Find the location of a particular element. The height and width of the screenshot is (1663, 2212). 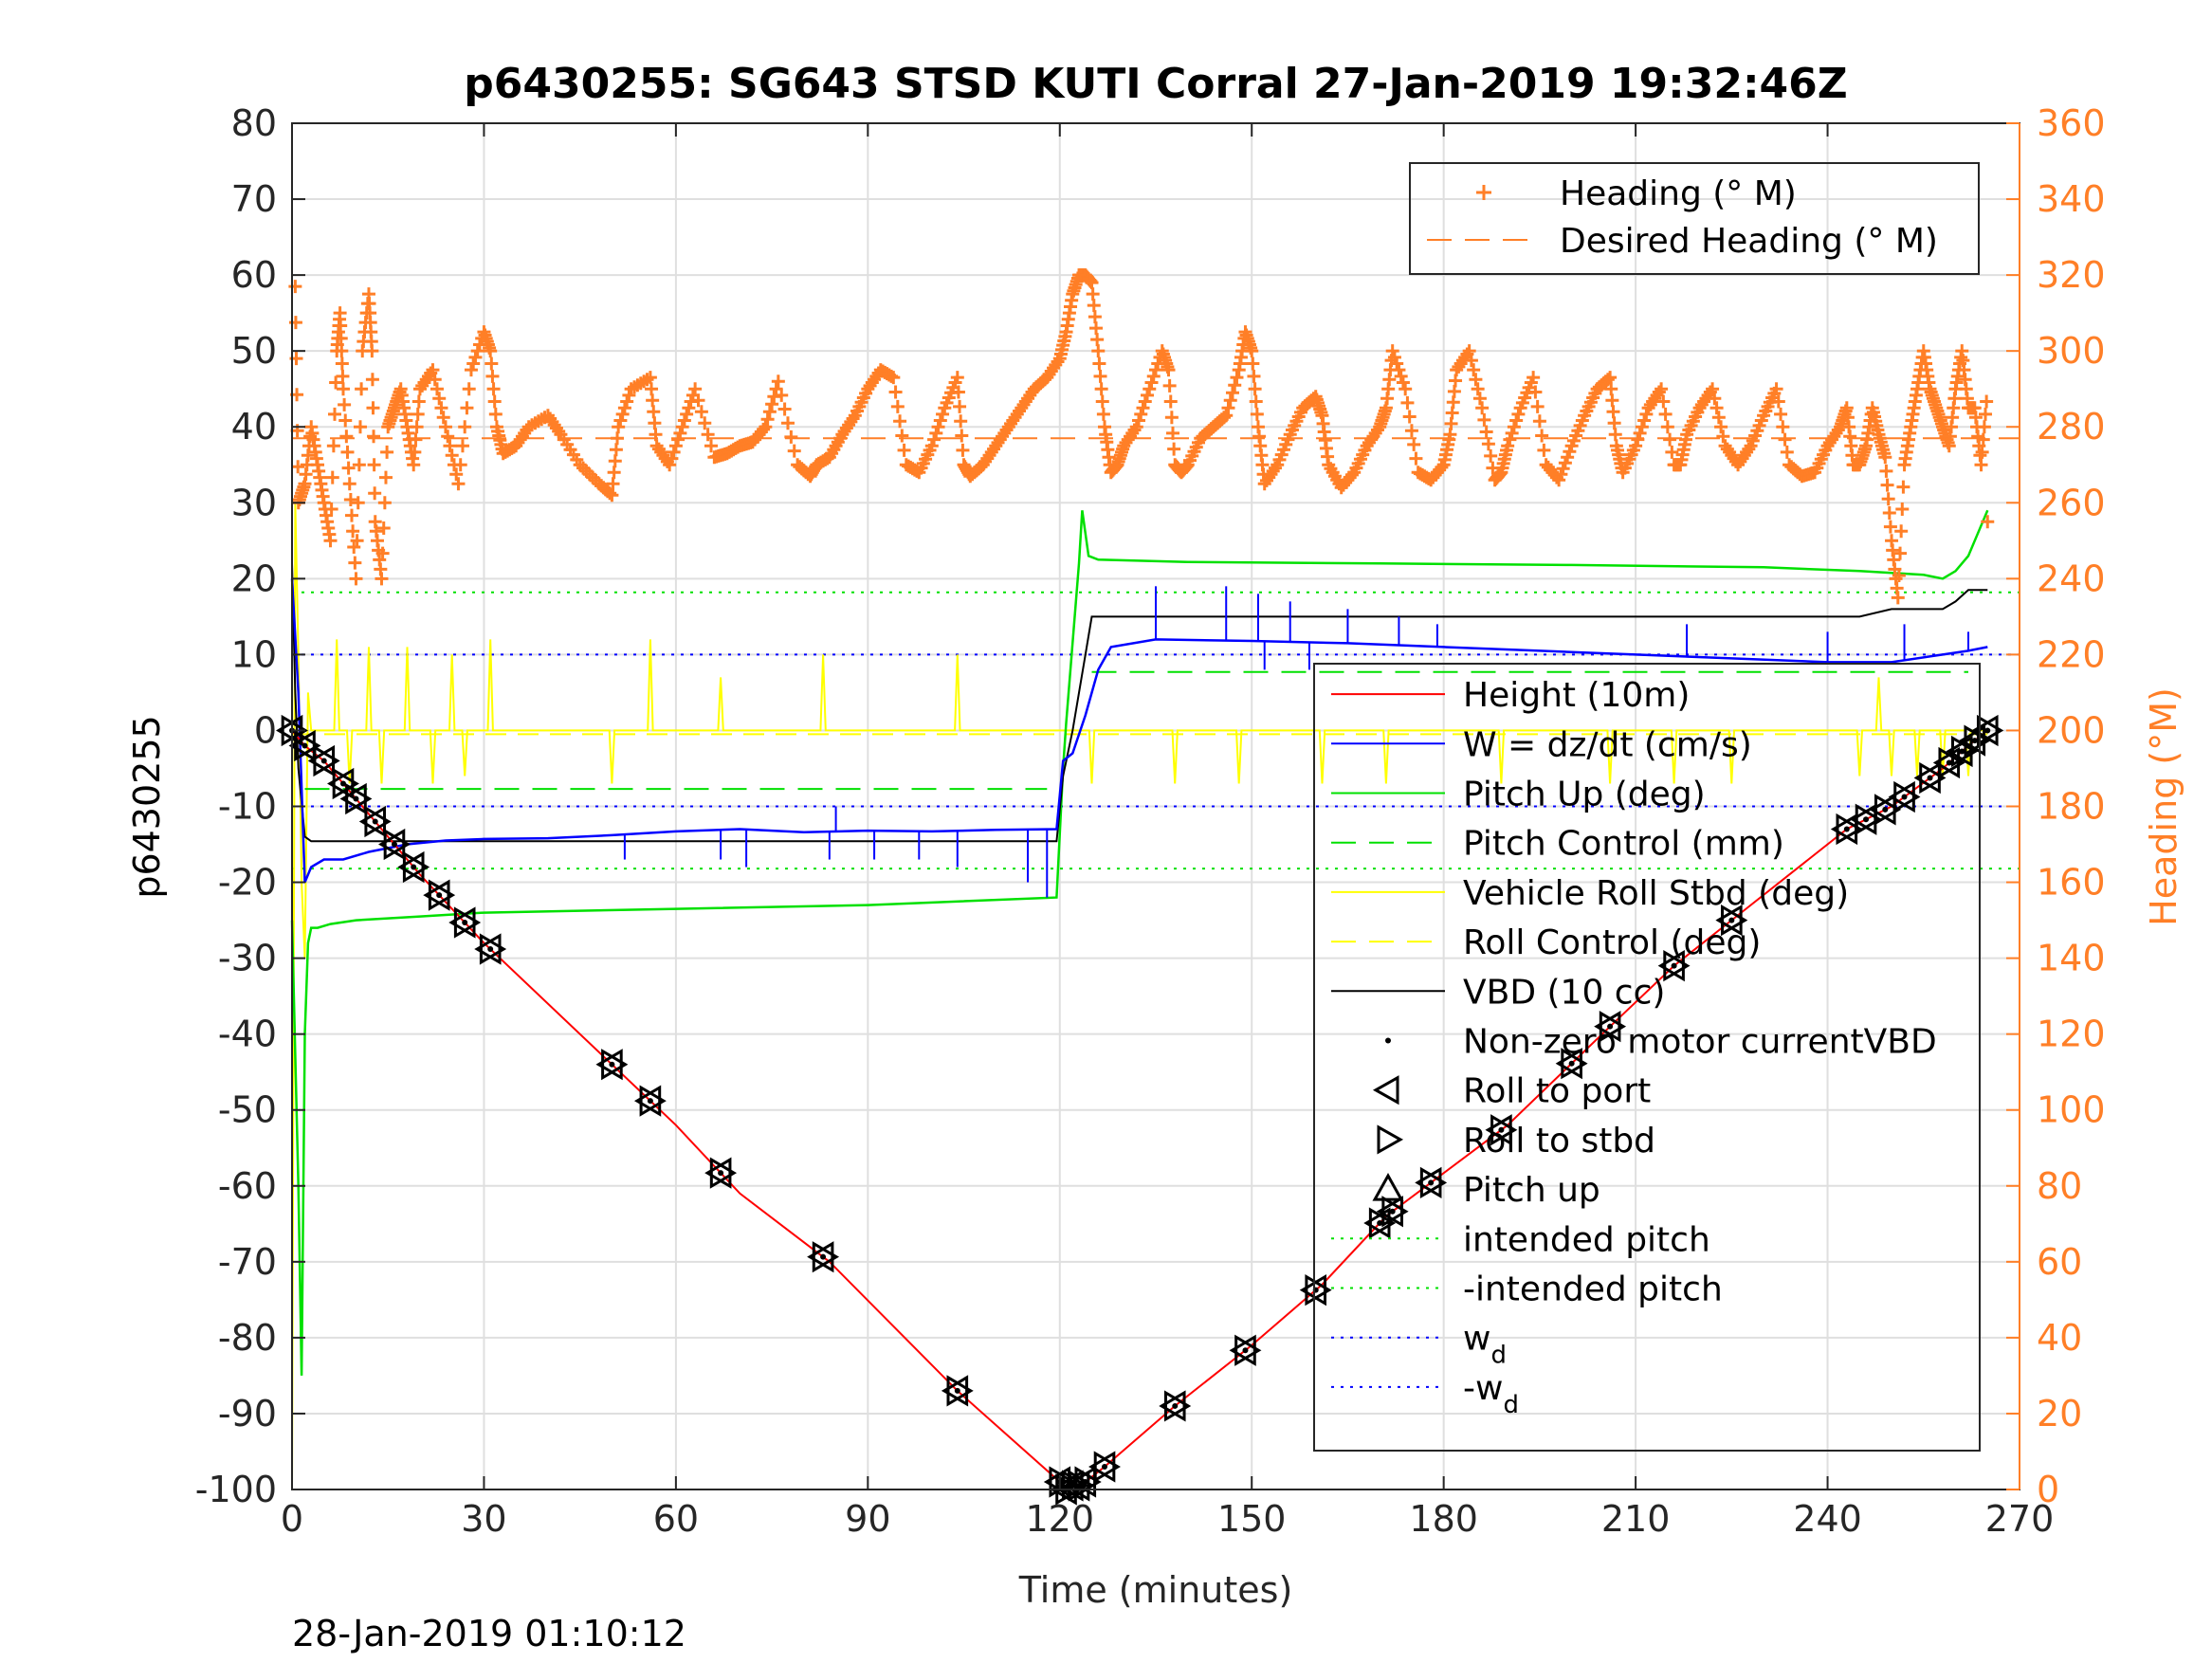

legend-swatch is located at coordinates (1388, 1040).